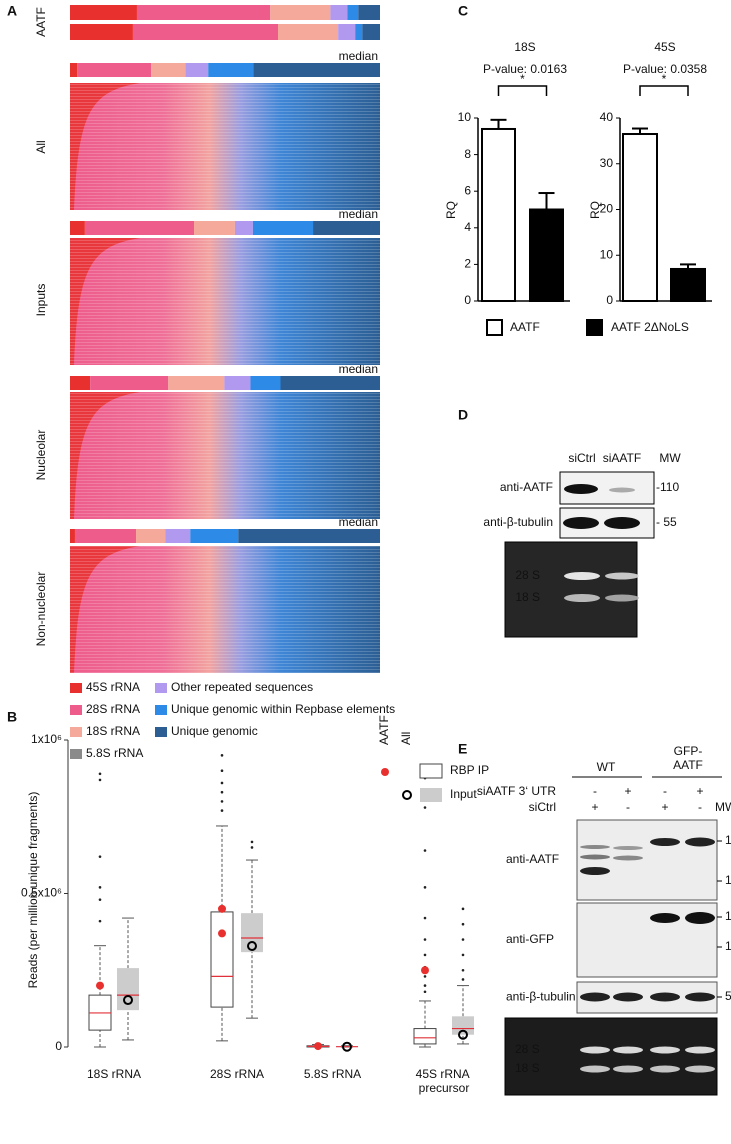 The width and height of the screenshot is (731, 1144). I want to click on y-tick-label: 10, so click(607, 254).